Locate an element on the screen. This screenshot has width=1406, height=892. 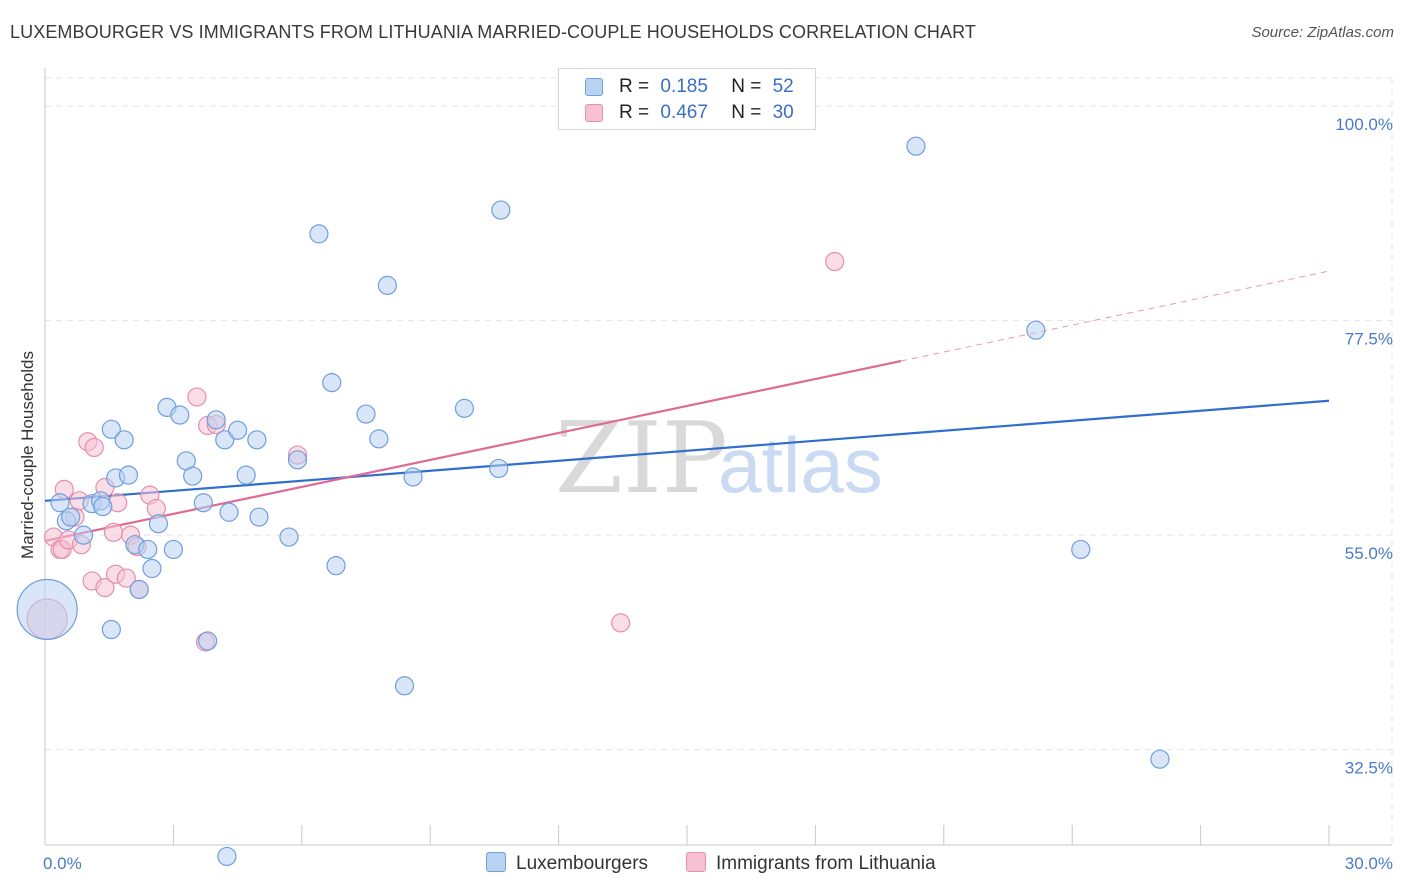
bottom-legend-label-lithuania: Immigrants from Lithuania is located at coordinates (826, 863).